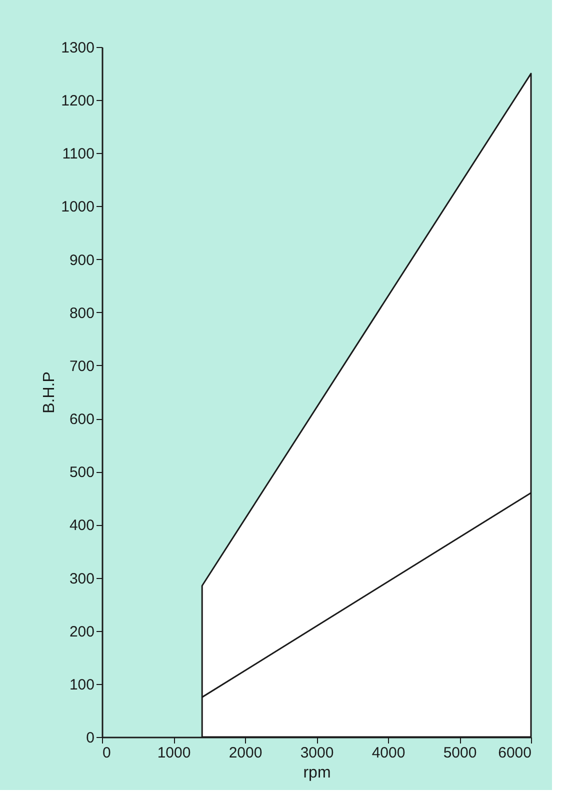 This screenshot has width=572, height=810. What do you see at coordinates (460, 753) in the screenshot?
I see `x-tick-label: 5000` at bounding box center [460, 753].